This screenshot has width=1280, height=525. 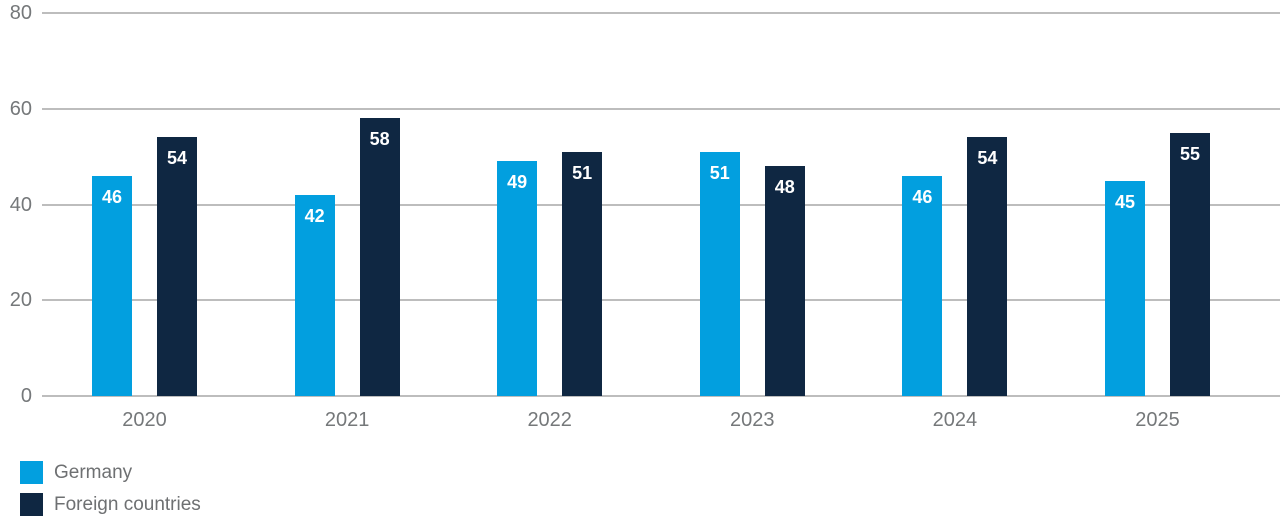 What do you see at coordinates (987, 266) in the screenshot?
I see `bar-foreign-countries-2024: 54` at bounding box center [987, 266].